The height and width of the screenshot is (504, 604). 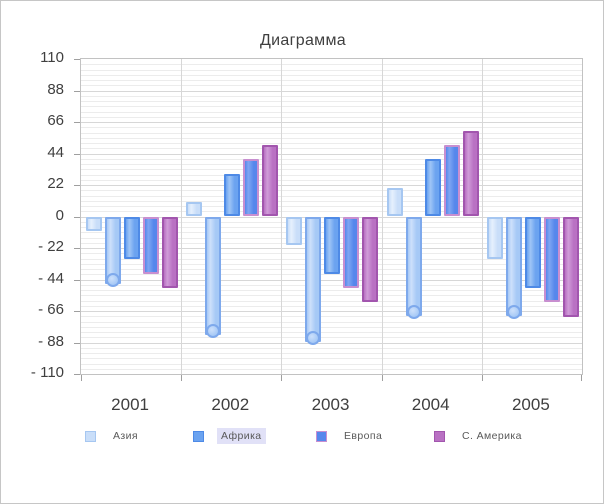 What do you see at coordinates (198, 436) in the screenshot?
I see `legend-swatch-africa` at bounding box center [198, 436].